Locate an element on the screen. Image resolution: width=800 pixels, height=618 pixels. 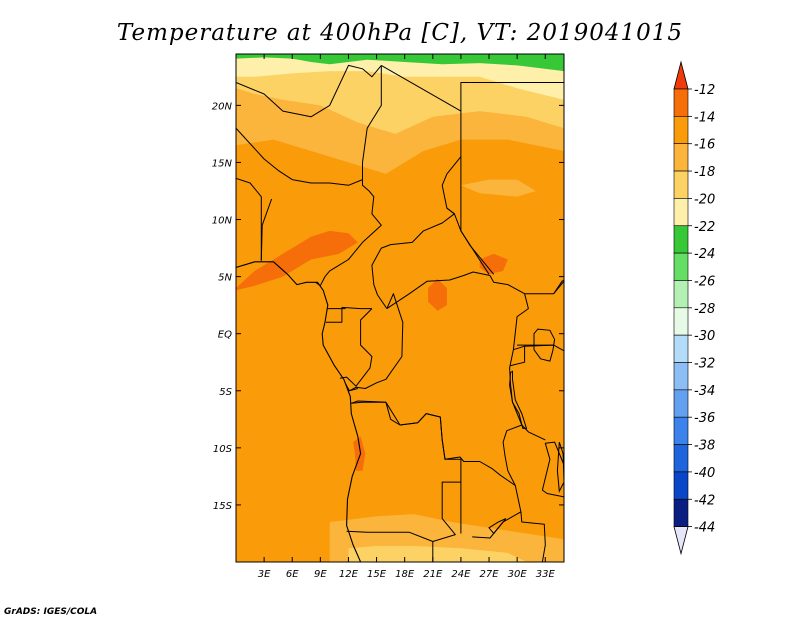
lon-tick-label: 6E is located at coordinates (292, 574).